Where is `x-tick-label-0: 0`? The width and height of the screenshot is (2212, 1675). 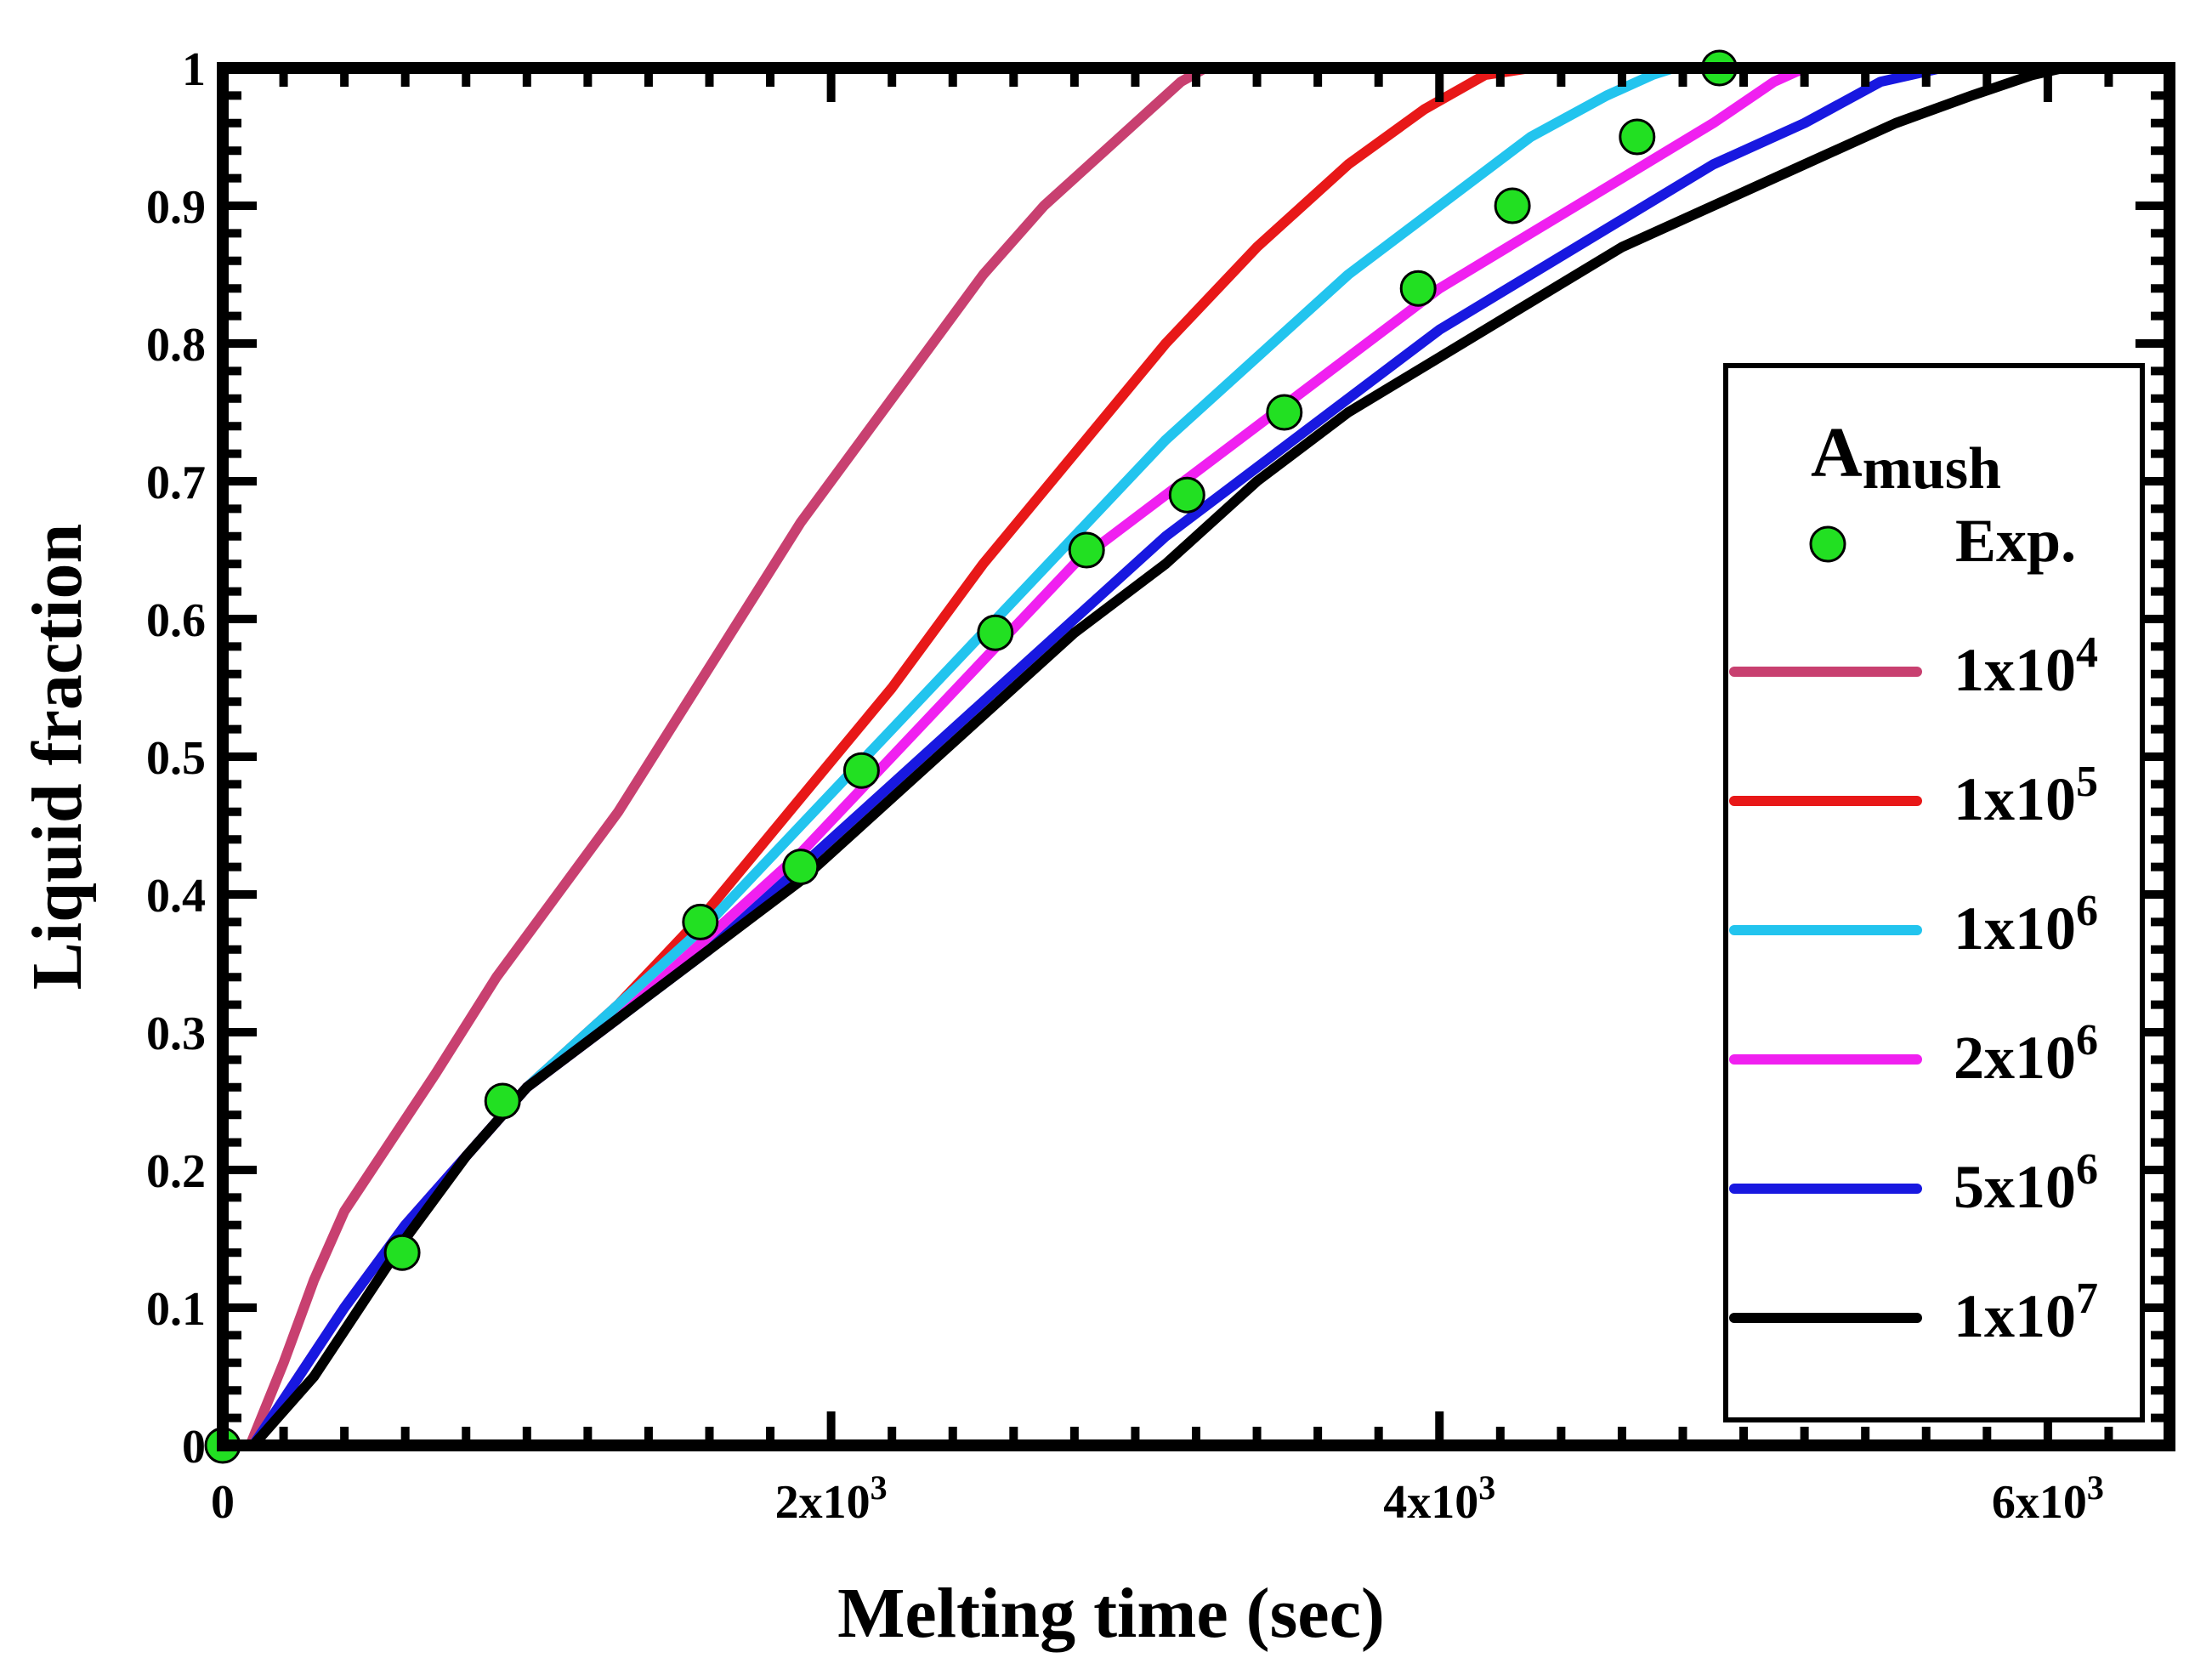
x-tick-label-0: 0 is located at coordinates (223, 1502).